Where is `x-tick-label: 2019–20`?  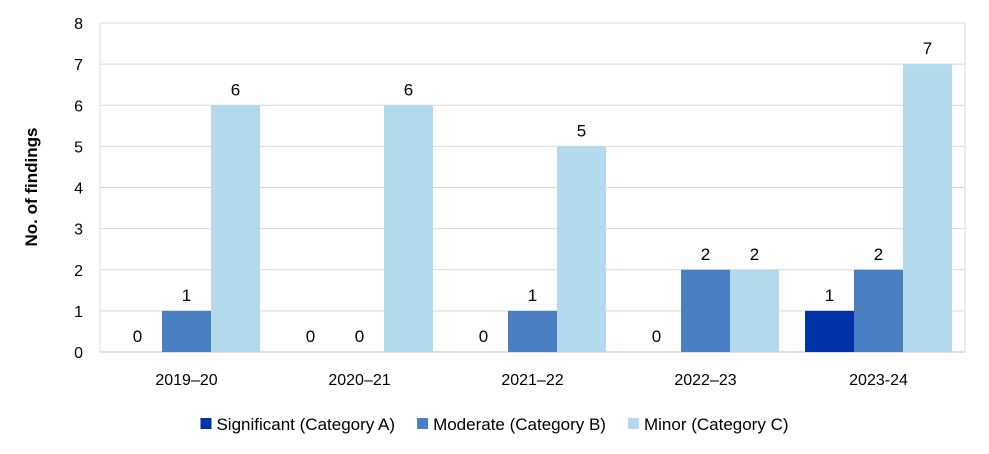
x-tick-label: 2019–20 is located at coordinates (186, 380).